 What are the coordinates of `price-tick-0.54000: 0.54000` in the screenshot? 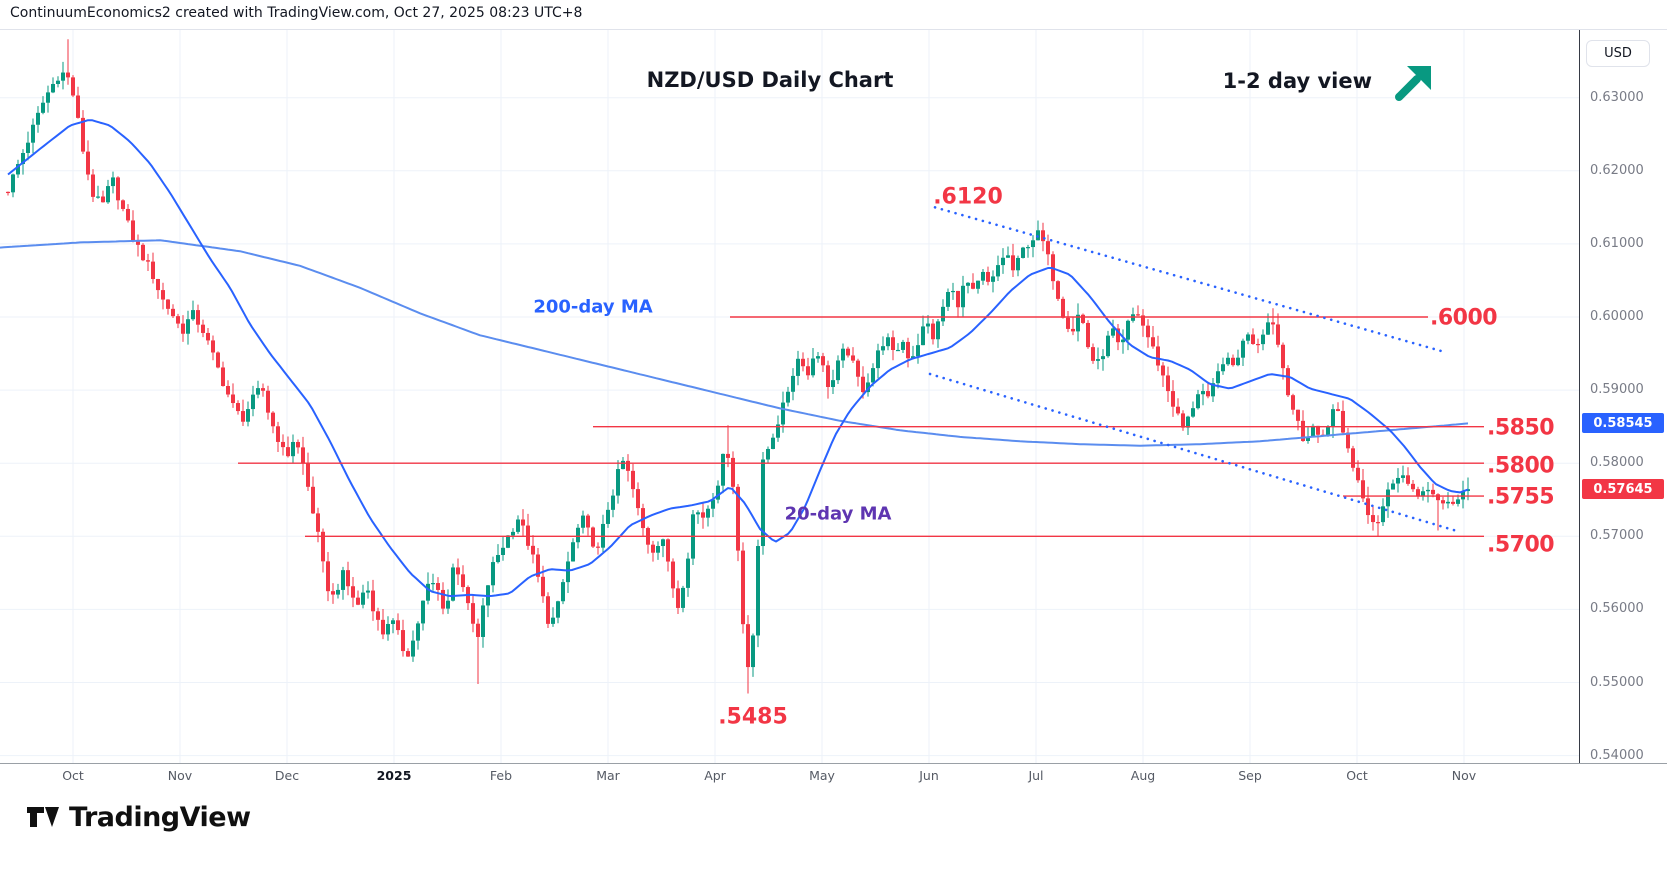 It's located at (1617, 755).